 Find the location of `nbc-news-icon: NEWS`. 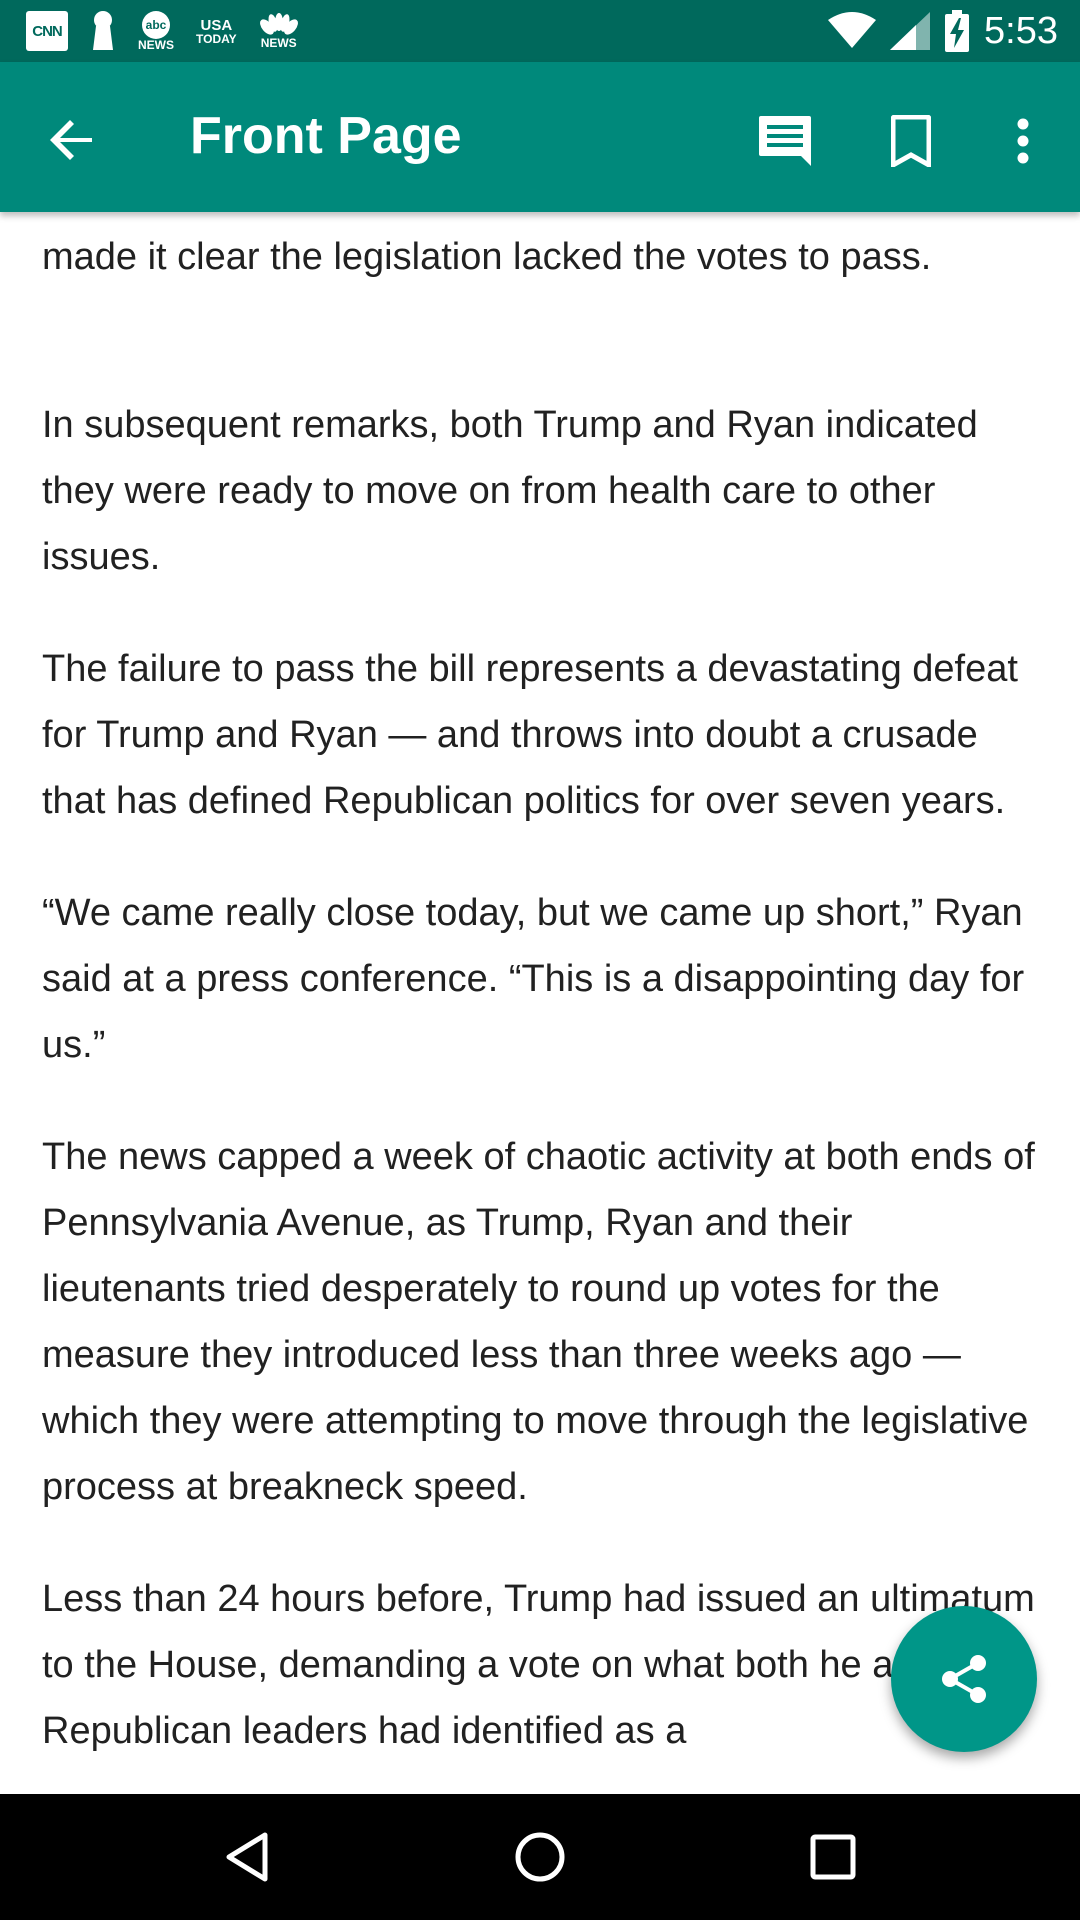

nbc-news-icon: NEWS is located at coordinates (279, 31).